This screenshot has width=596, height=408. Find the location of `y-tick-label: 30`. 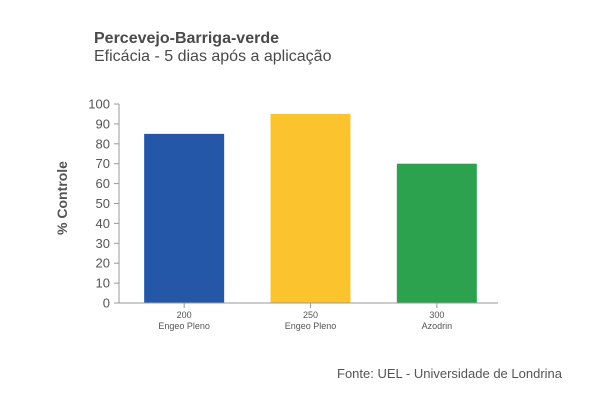

y-tick-label: 30 is located at coordinates (103, 243).